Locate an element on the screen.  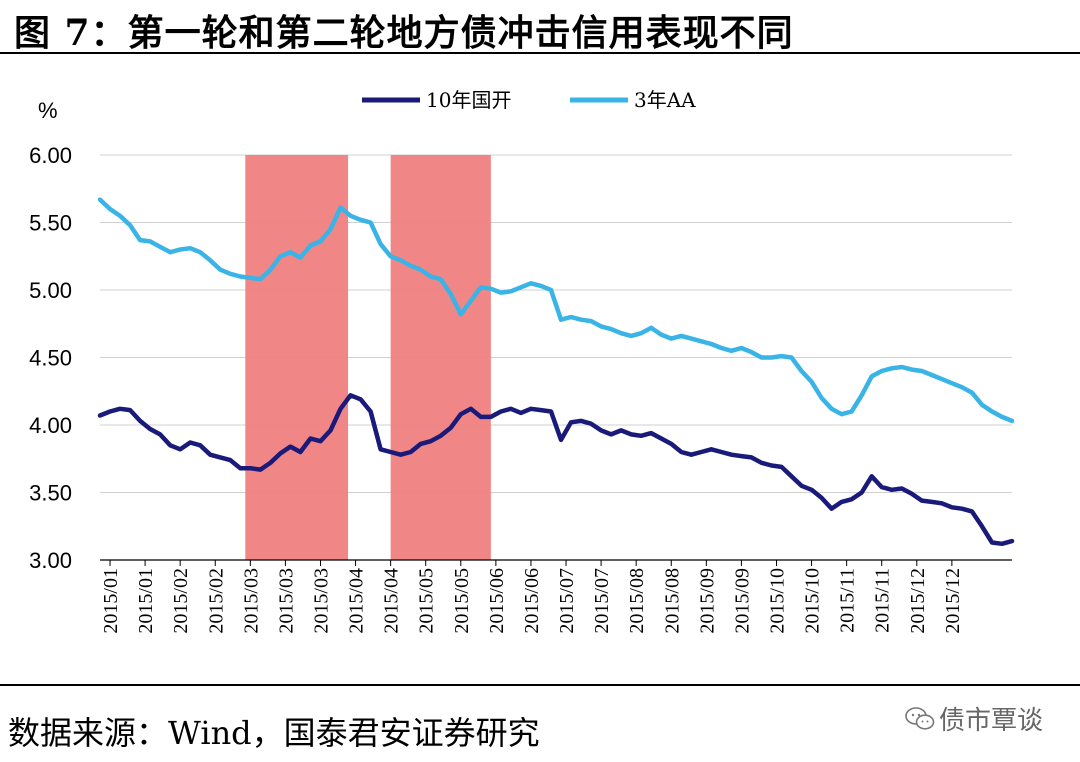
legend-label-2: 3年AA is located at coordinates (665, 100).